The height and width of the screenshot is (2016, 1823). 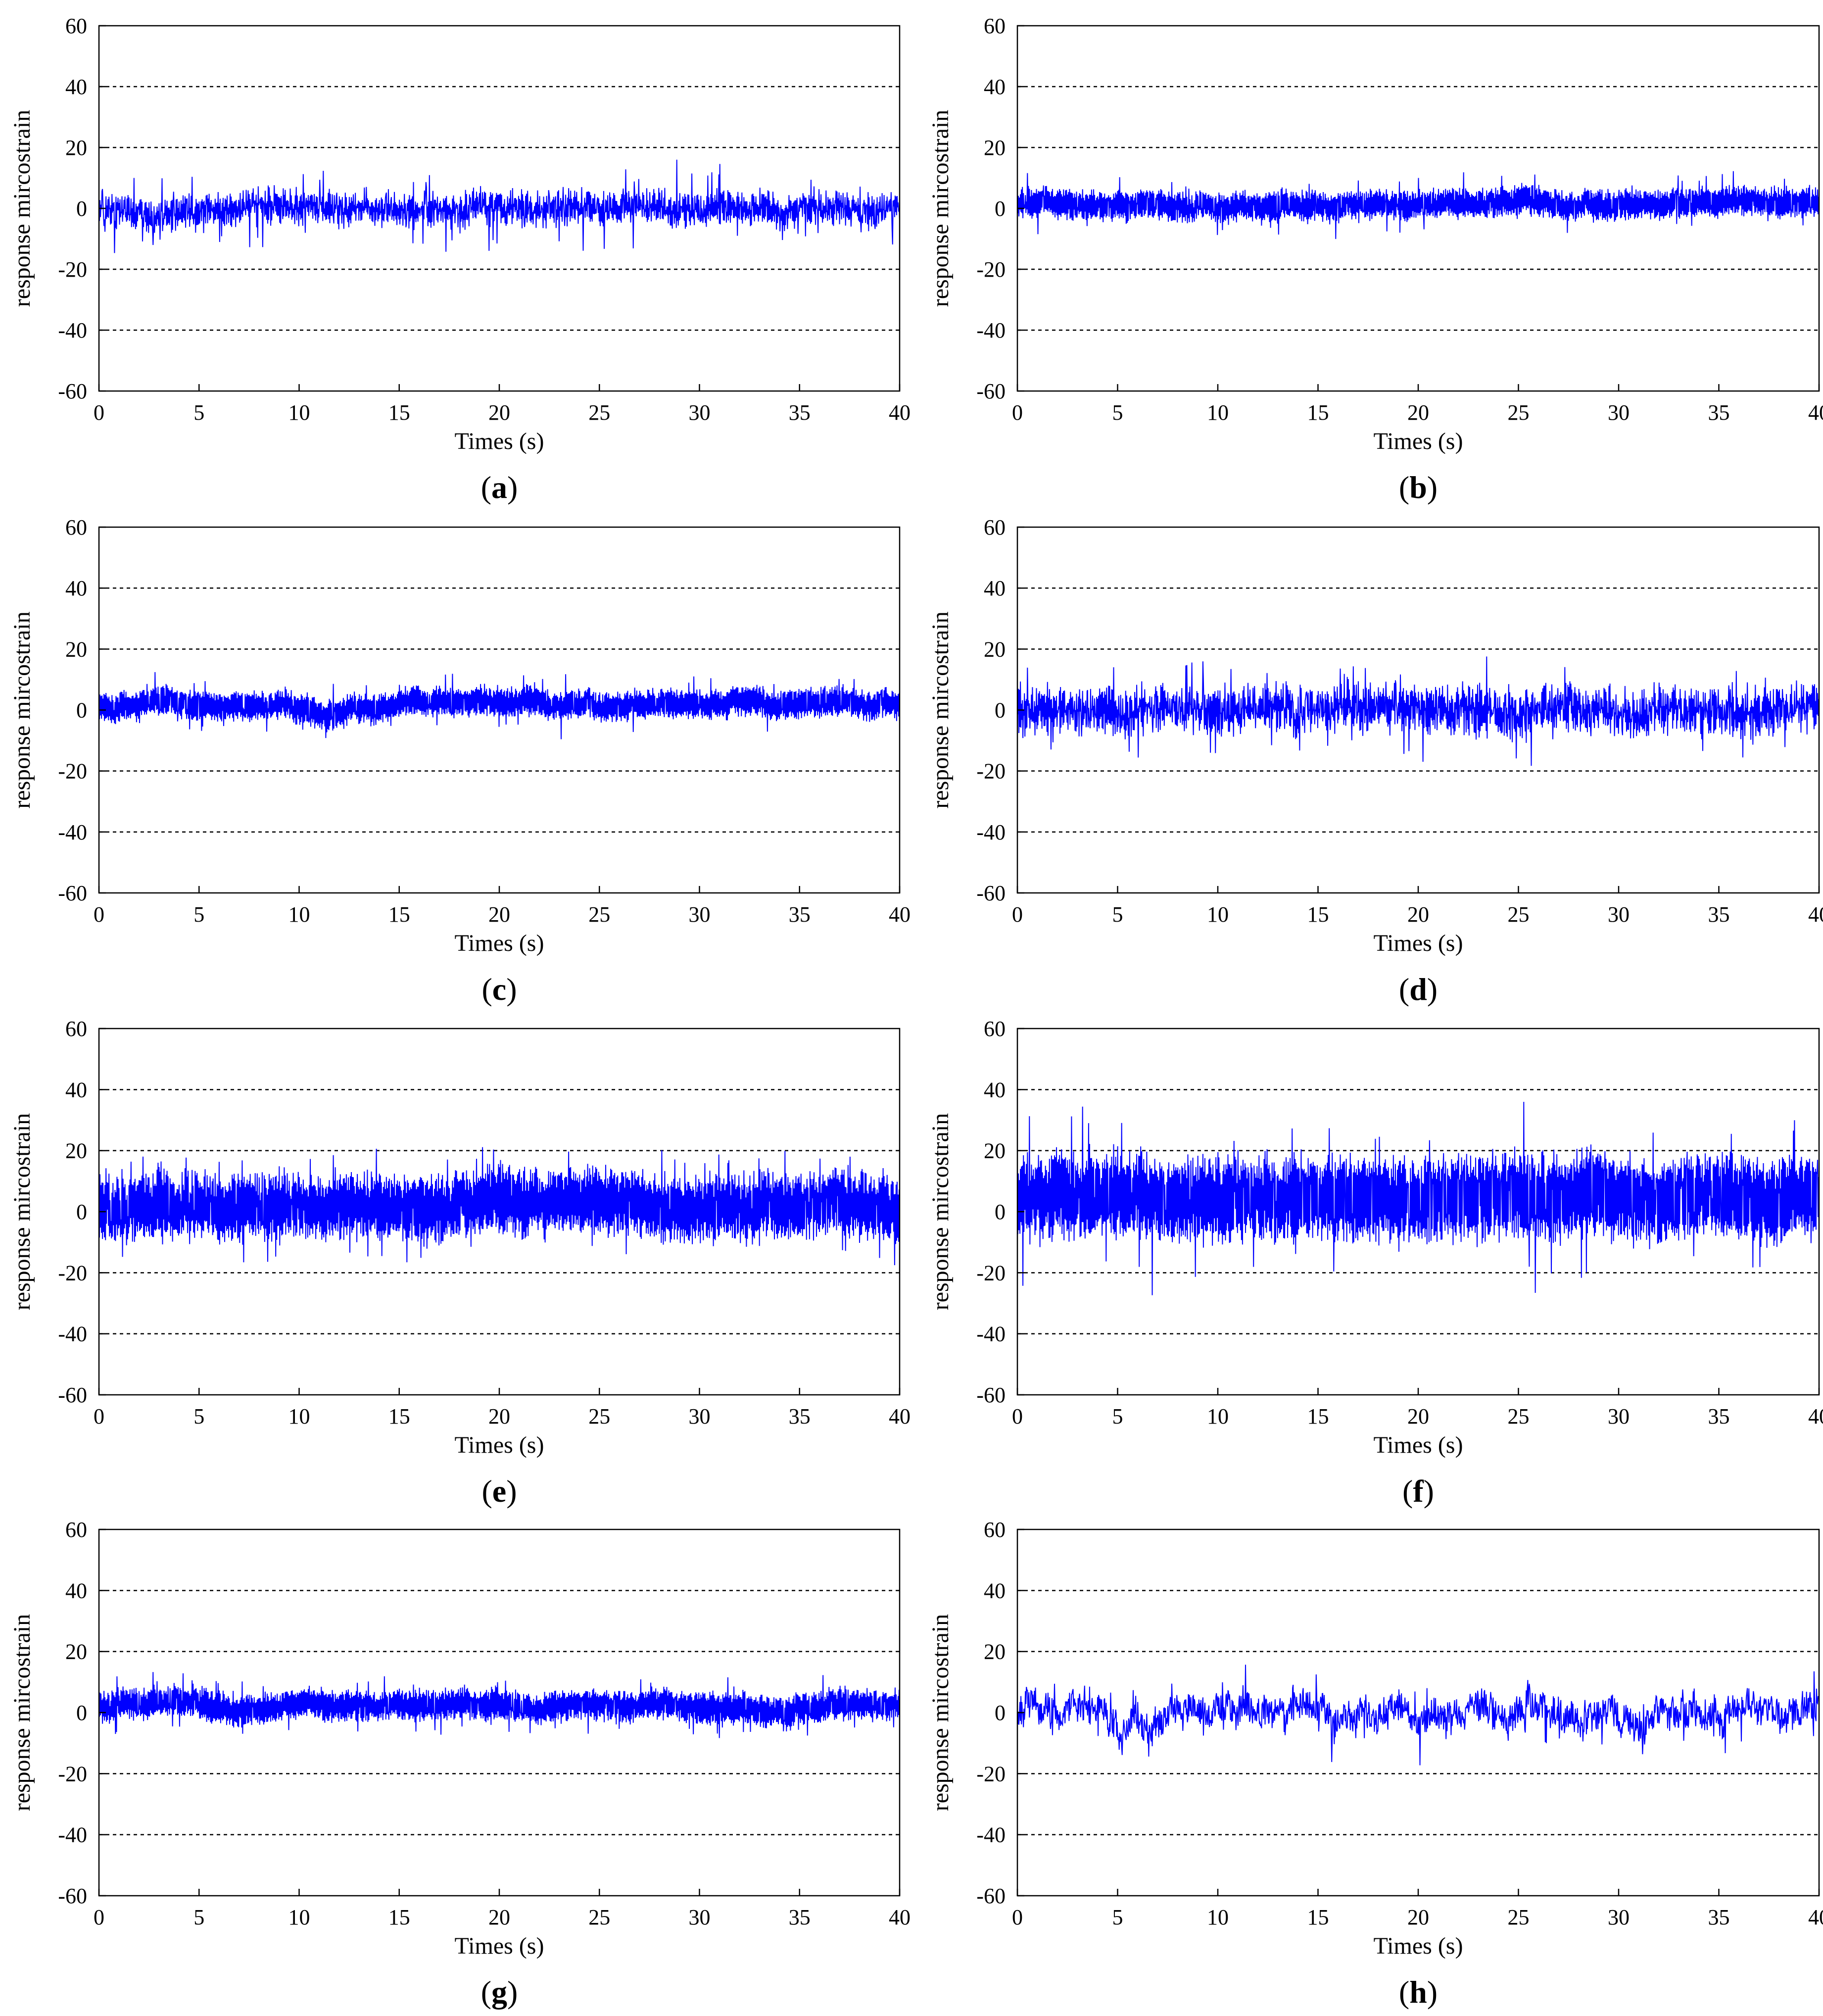 What do you see at coordinates (1418, 989) in the screenshot?
I see `panel-caption: (d)` at bounding box center [1418, 989].